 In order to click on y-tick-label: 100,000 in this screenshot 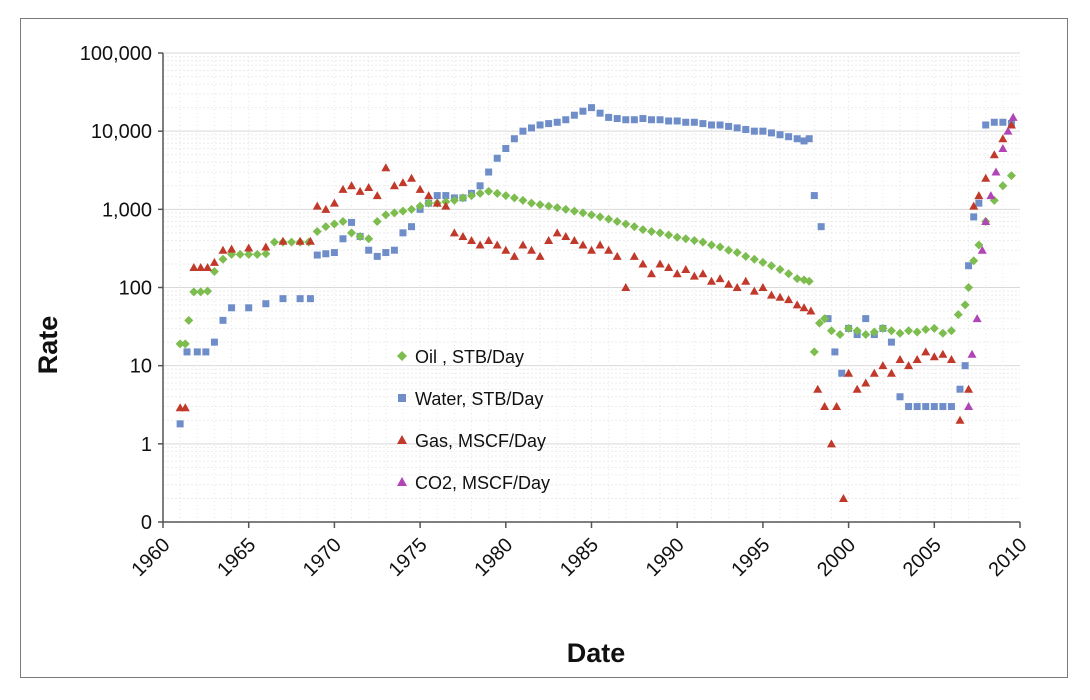, I will do `click(116, 54)`.